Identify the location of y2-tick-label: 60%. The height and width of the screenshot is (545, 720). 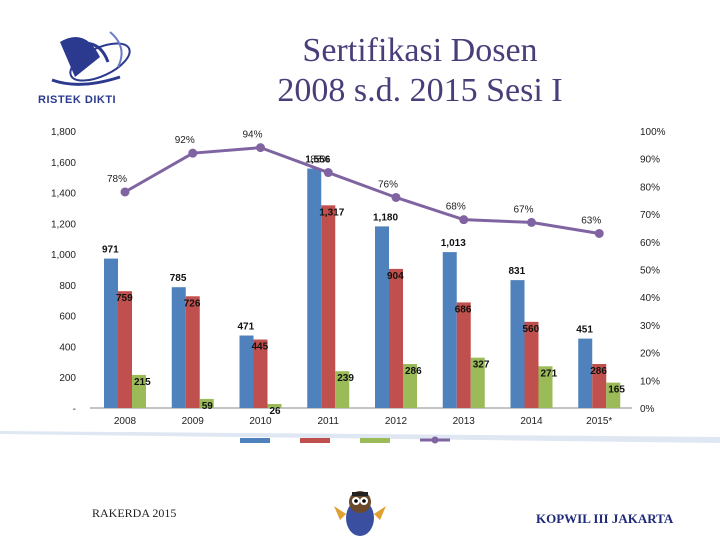
(650, 243).